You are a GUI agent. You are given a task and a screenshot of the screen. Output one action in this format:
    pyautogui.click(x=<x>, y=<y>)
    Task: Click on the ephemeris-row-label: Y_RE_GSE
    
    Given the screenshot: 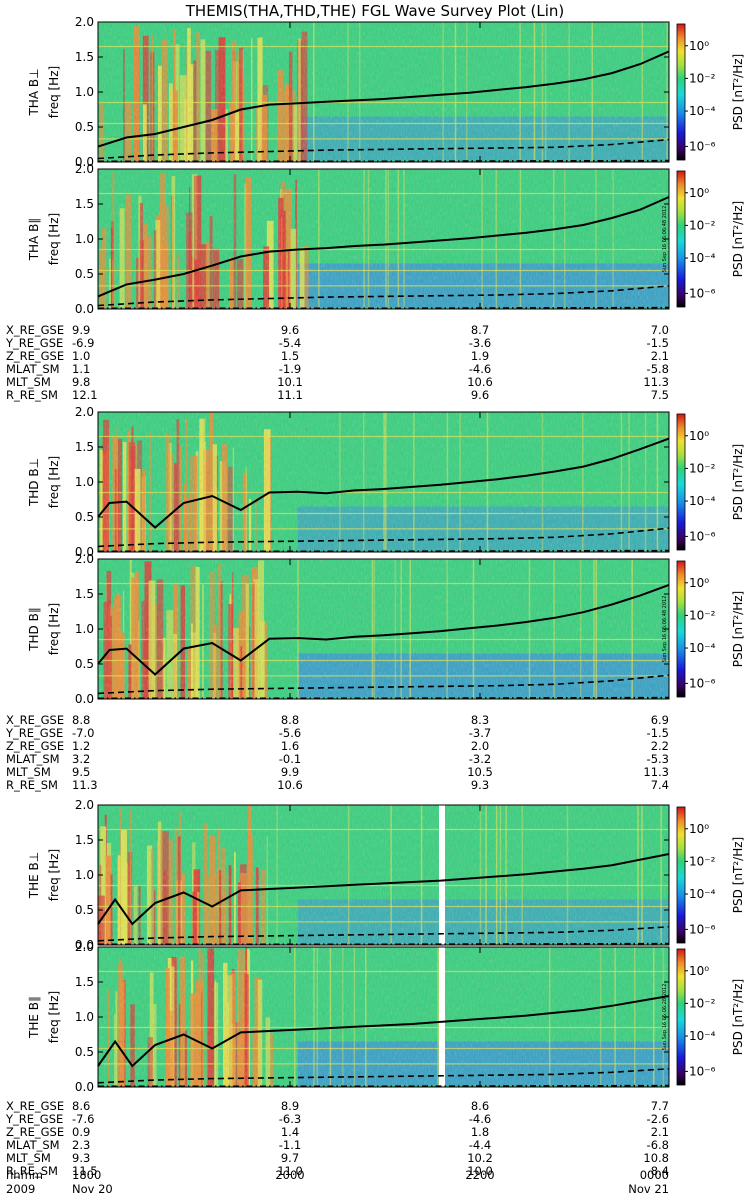 What is the action you would take?
    pyautogui.click(x=34, y=733)
    